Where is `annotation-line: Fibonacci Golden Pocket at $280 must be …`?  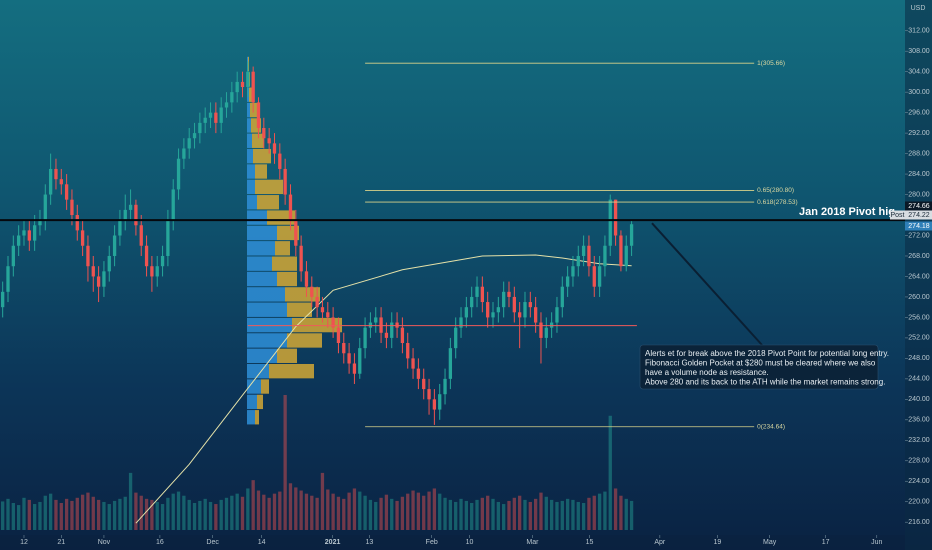 annotation-line: Fibonacci Golden Pocket at $280 must be … is located at coordinates (760, 363).